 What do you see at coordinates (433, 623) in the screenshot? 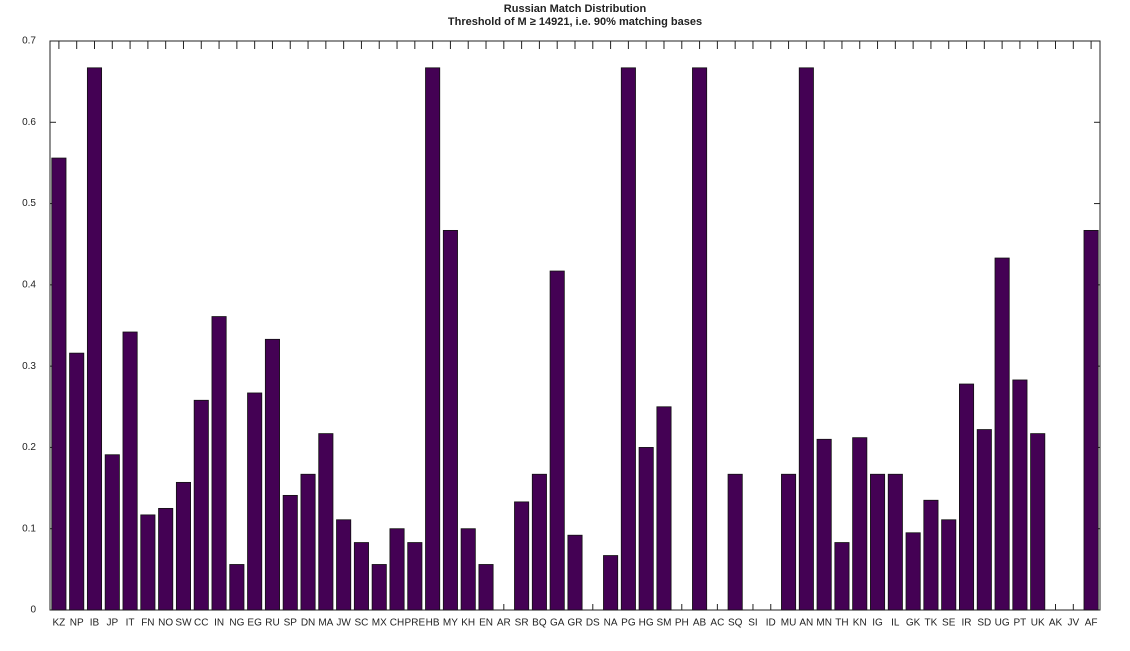
I see `x-tick-label: HB` at bounding box center [433, 623].